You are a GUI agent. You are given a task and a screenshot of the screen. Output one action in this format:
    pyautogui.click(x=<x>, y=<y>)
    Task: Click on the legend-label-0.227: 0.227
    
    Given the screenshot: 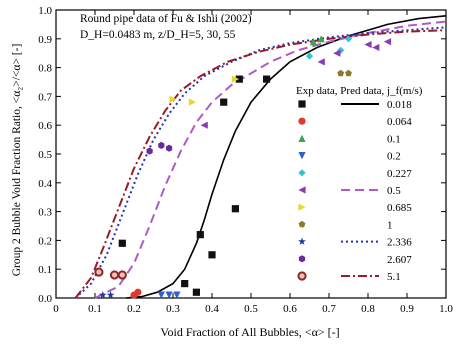 What is the action you would take?
    pyautogui.click(x=399, y=174)
    